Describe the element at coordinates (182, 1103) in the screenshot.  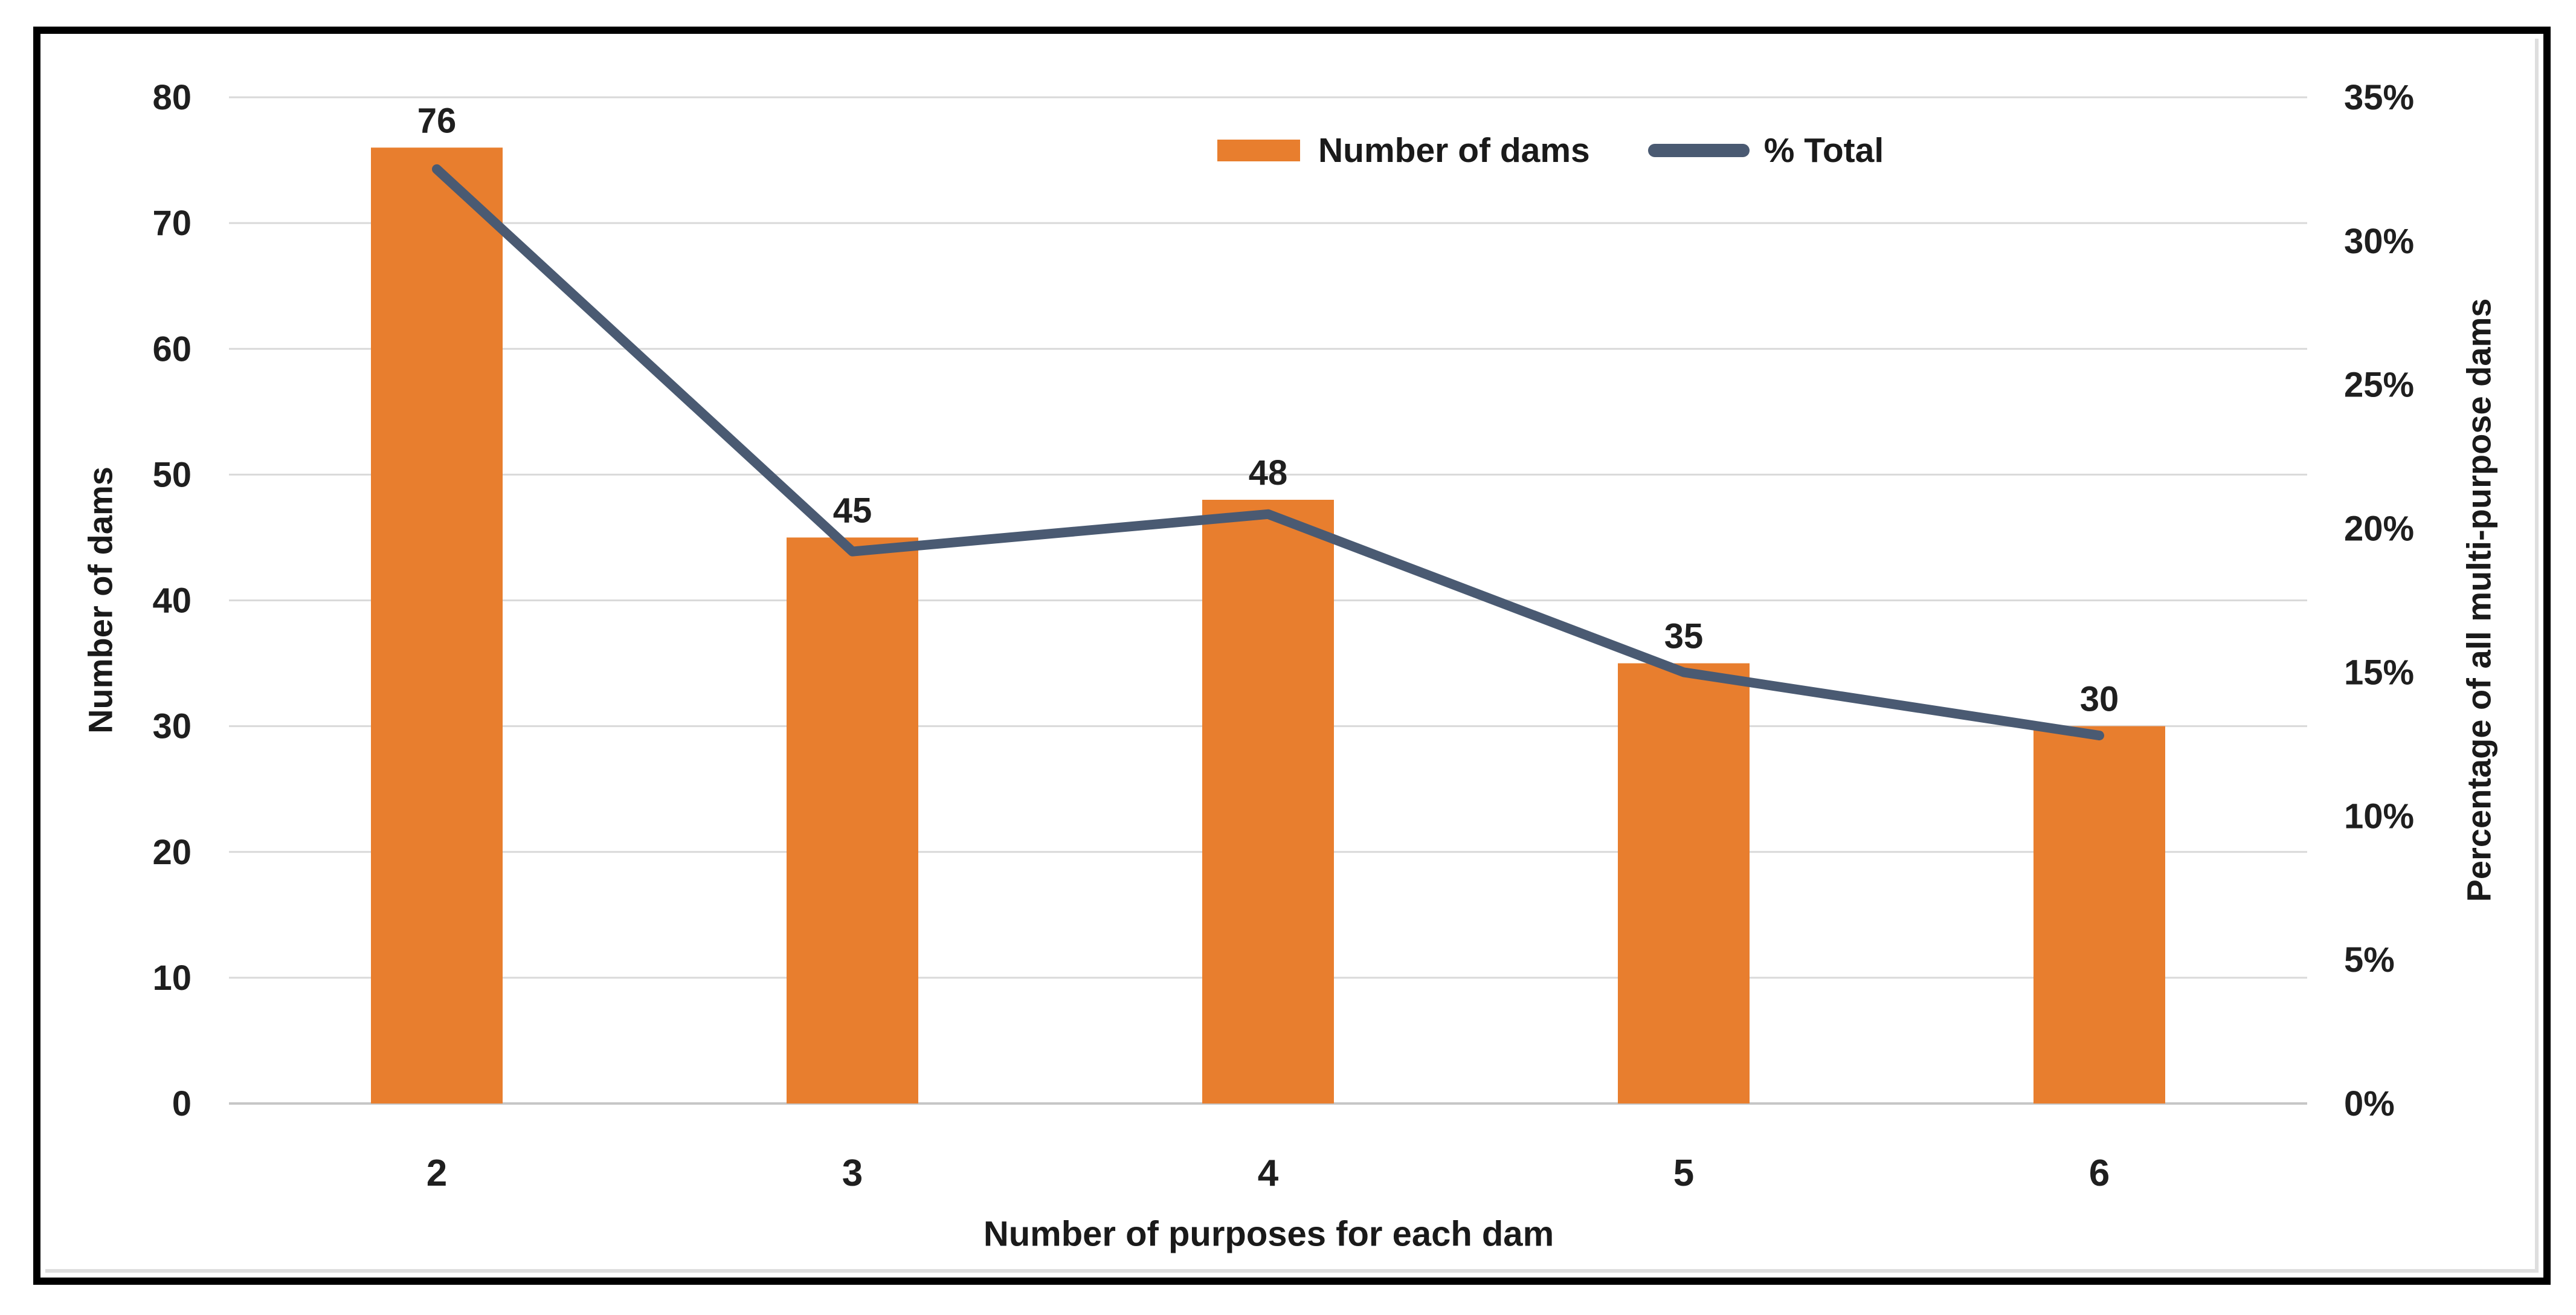
I see `left-axis-tick-label: 0` at that location.